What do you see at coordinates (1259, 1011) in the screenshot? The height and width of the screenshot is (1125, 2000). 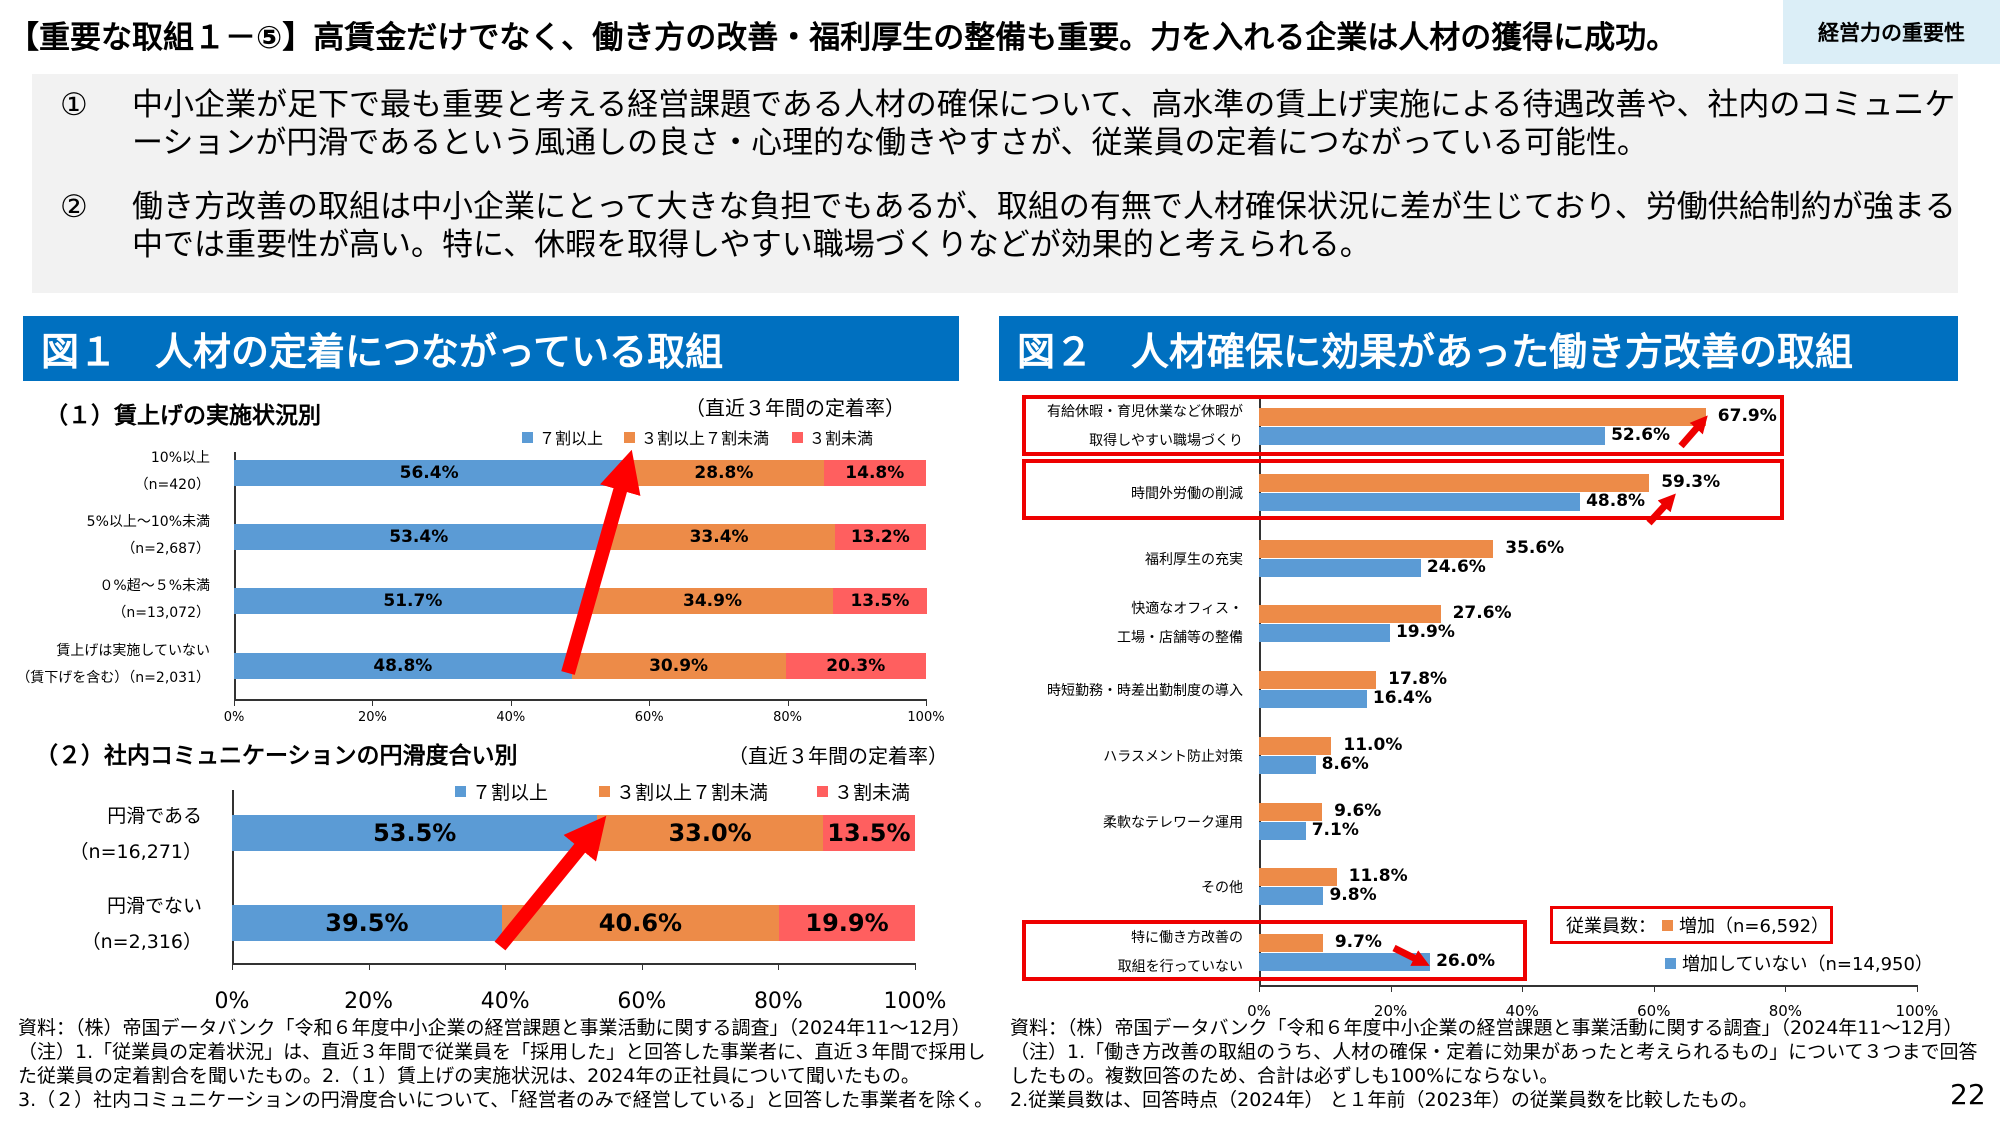 I see `x-tick-label: 0%` at bounding box center [1259, 1011].